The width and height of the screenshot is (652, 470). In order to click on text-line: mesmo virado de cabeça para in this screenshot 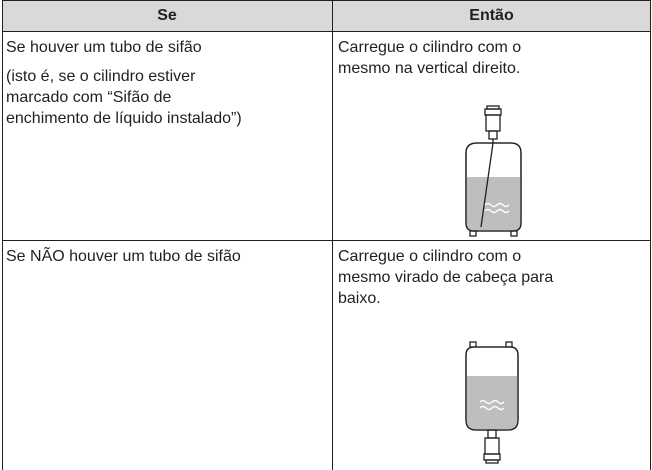, I will do `click(446, 277)`.